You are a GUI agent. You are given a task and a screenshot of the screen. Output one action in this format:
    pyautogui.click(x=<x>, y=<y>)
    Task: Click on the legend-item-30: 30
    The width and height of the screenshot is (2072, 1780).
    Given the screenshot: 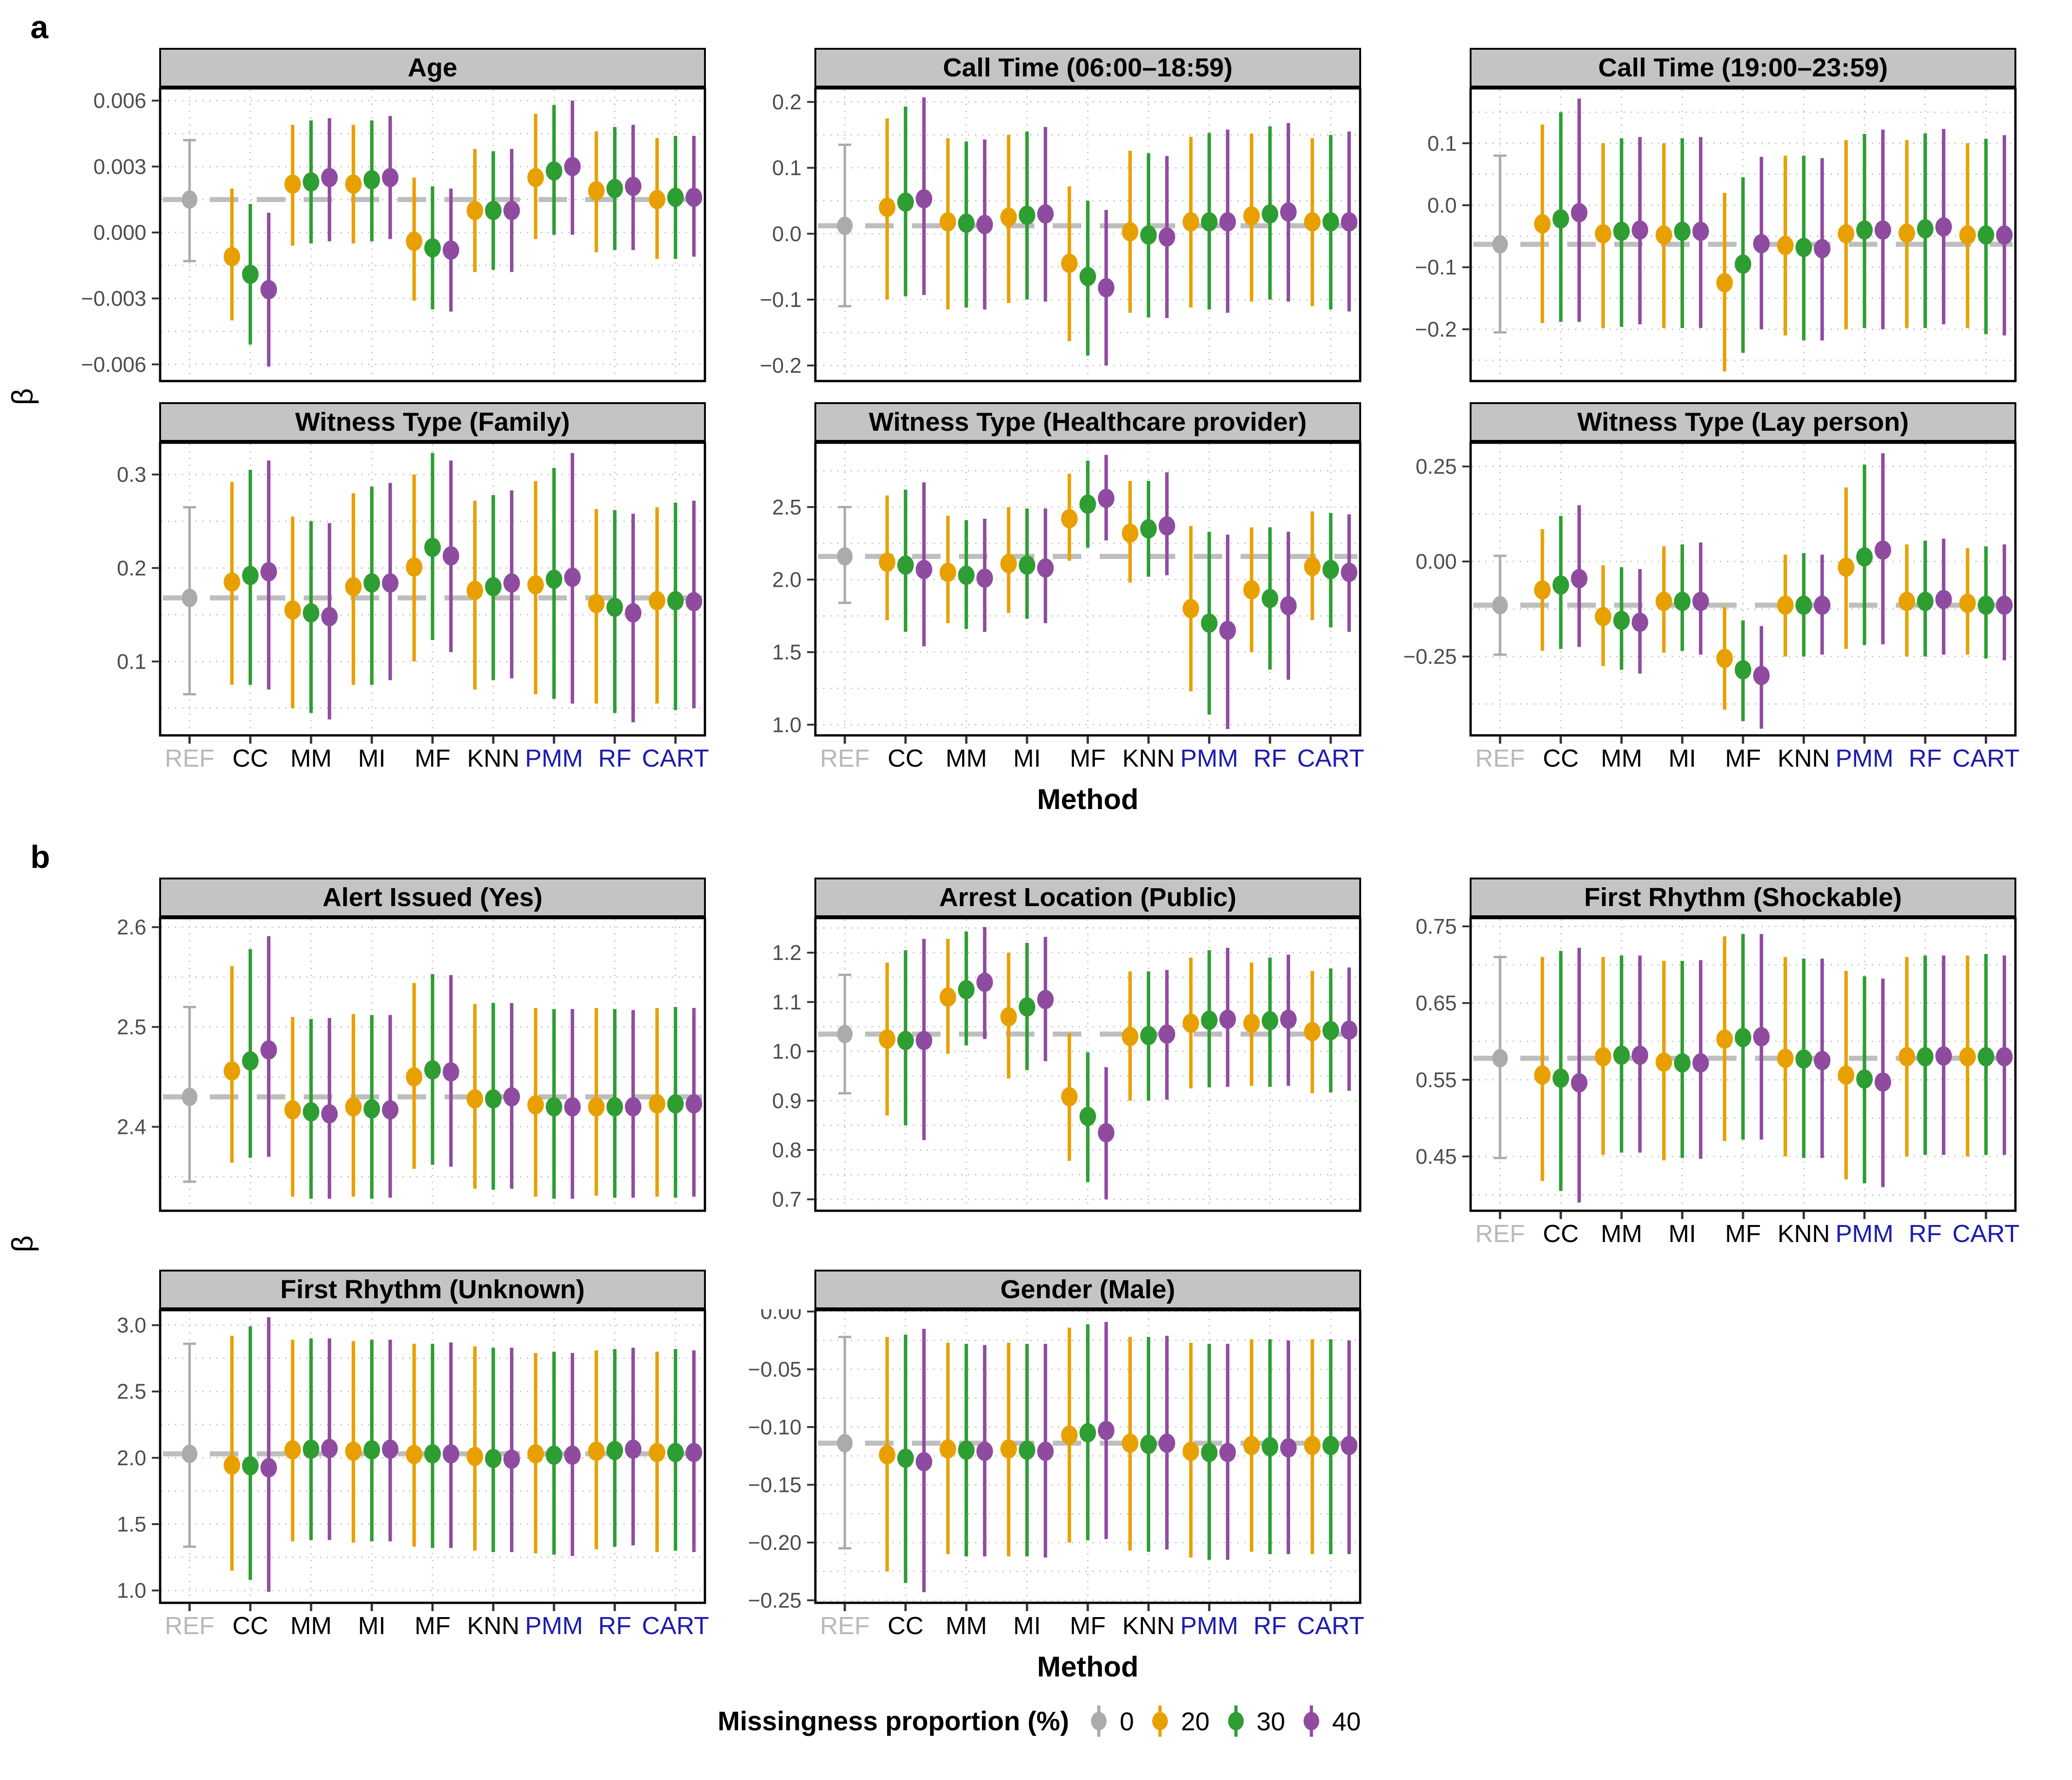 What is the action you would take?
    pyautogui.click(x=1254, y=1721)
    